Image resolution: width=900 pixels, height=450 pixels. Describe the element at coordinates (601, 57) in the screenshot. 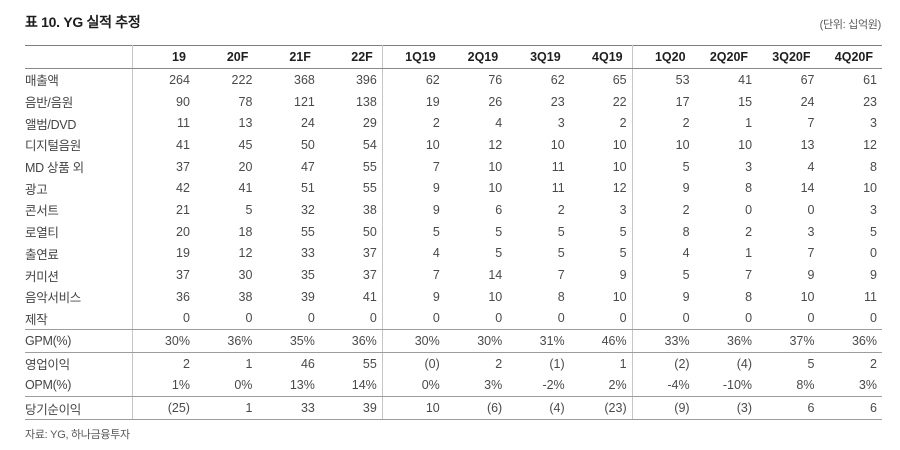

I see `column-header-4q19: 4Q19` at that location.